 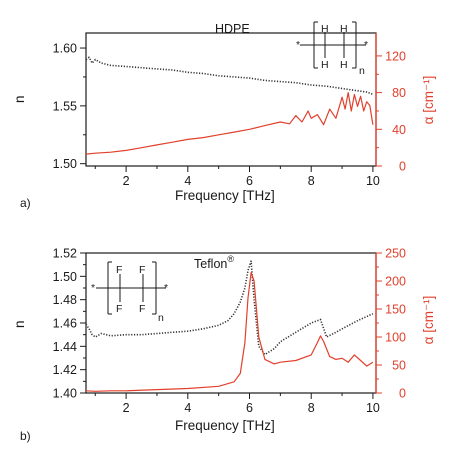 I want to click on structure-atom-b-3: F, so click(x=119, y=309).